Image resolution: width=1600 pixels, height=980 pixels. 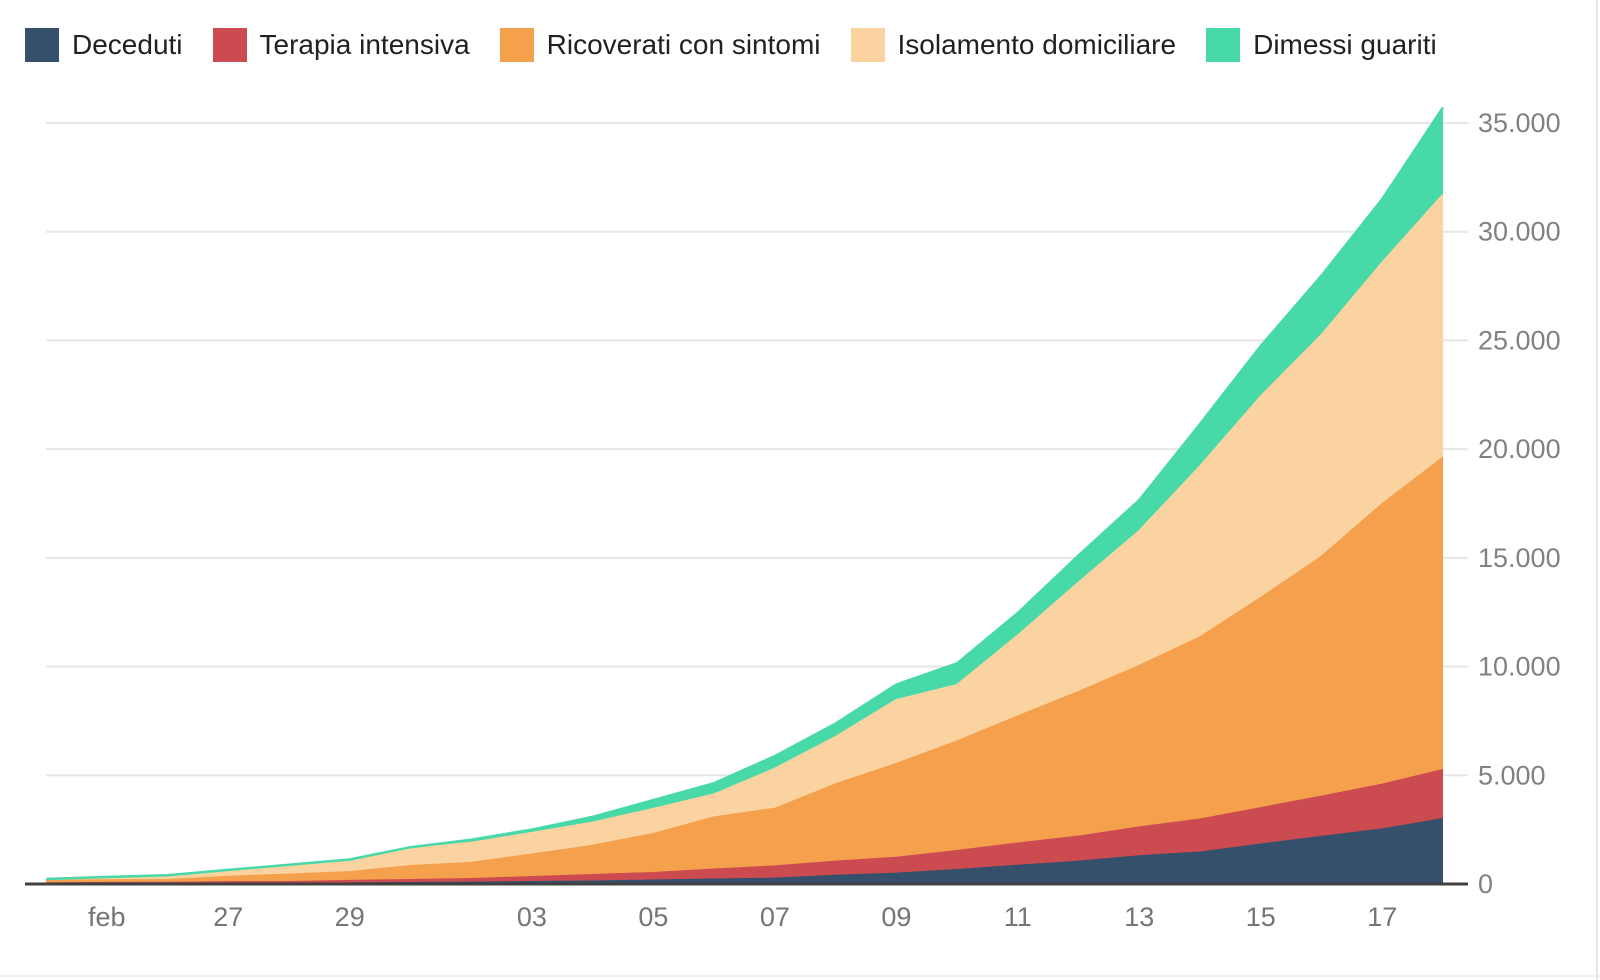 I want to click on legend-item: Ricoverati con sintomi, so click(x=660, y=45).